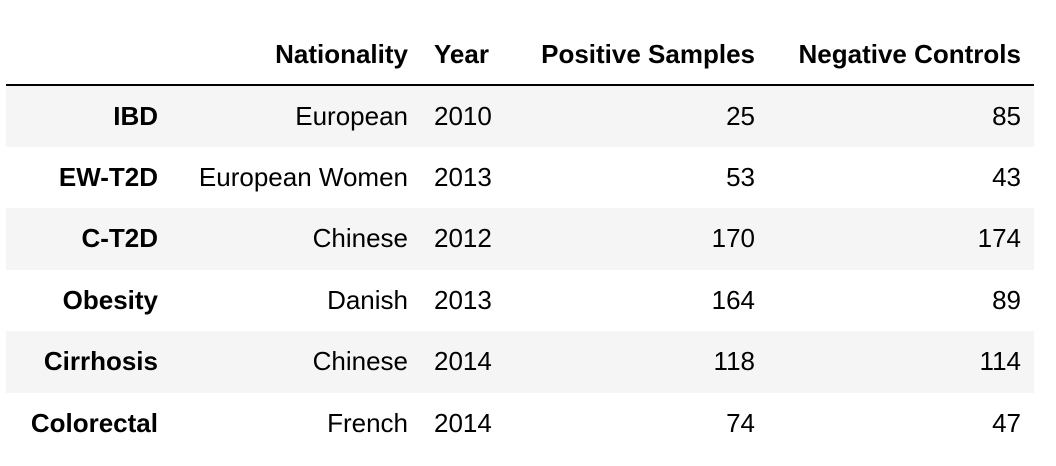 The height and width of the screenshot is (466, 1056). Describe the element at coordinates (639, 55) in the screenshot. I see `header-positive-samples: Positive Samples` at that location.